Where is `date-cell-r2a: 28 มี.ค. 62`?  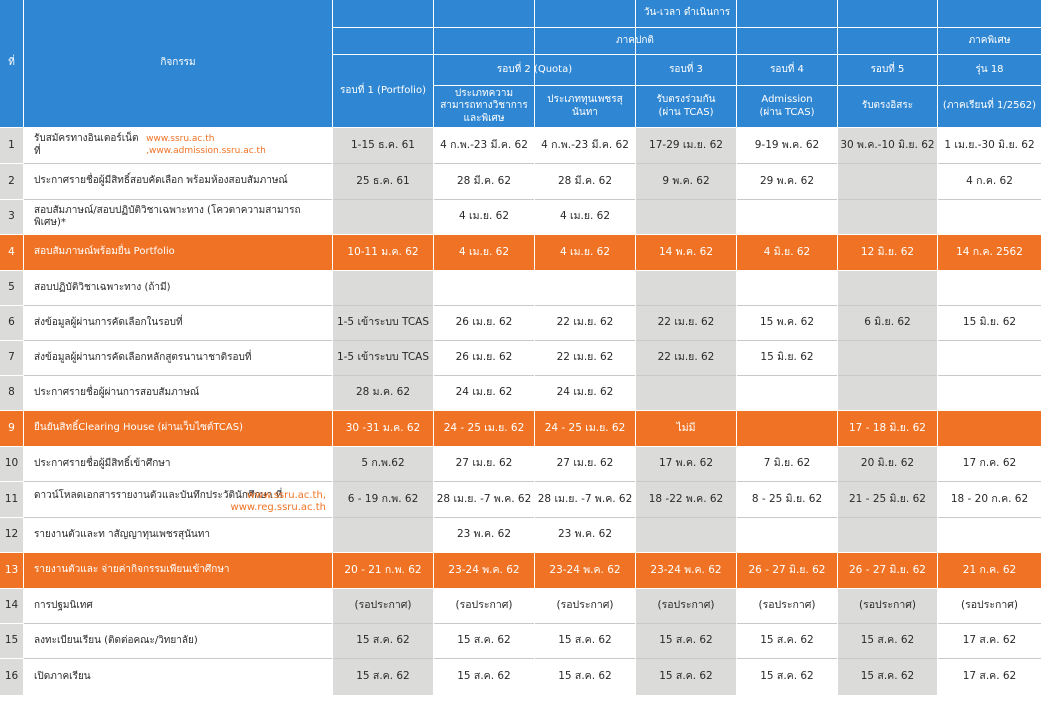
date-cell-r2a: 28 มี.ค. 62 is located at coordinates (484, 180).